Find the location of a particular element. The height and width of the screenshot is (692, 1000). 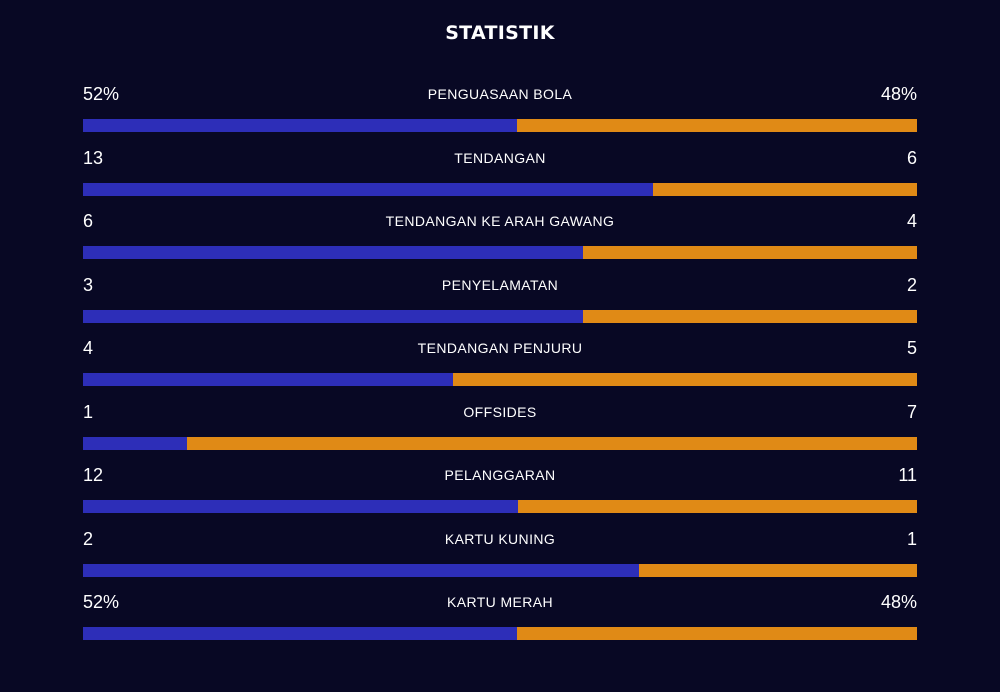

away-value: 11 is located at coordinates (907, 475).